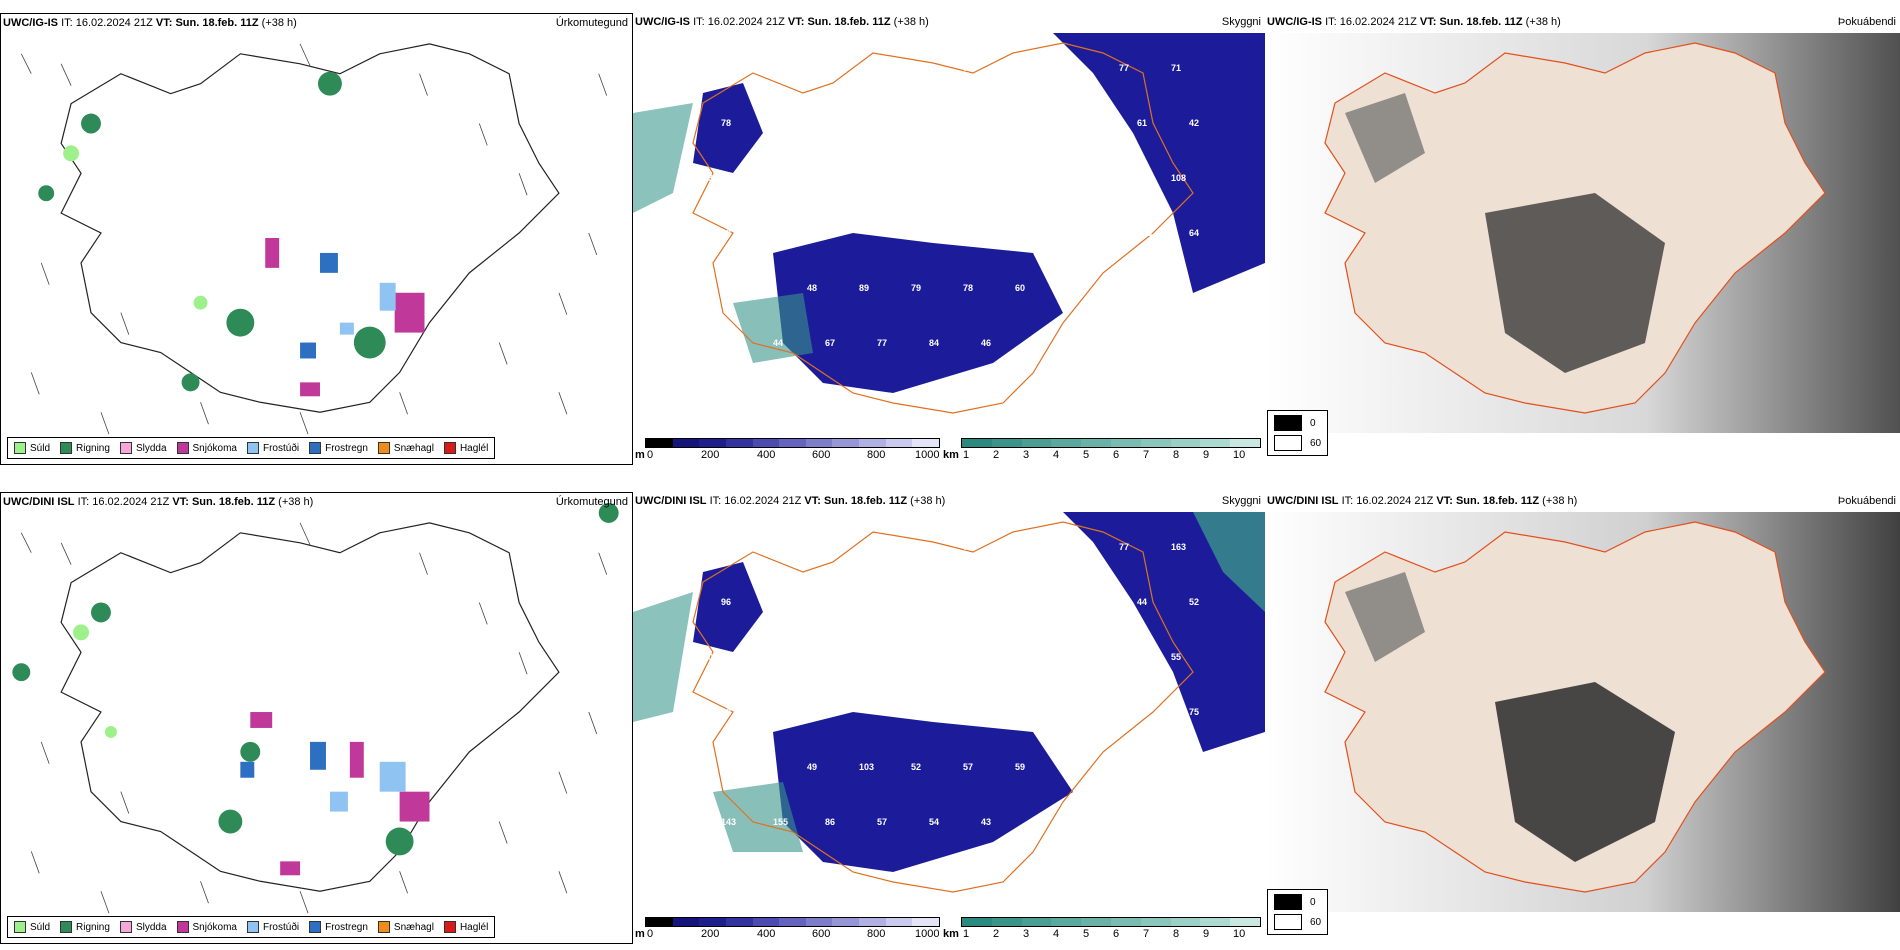 Image resolution: width=1900 pixels, height=950 pixels. I want to click on cloud-base-label: 115, so click(936, 233).